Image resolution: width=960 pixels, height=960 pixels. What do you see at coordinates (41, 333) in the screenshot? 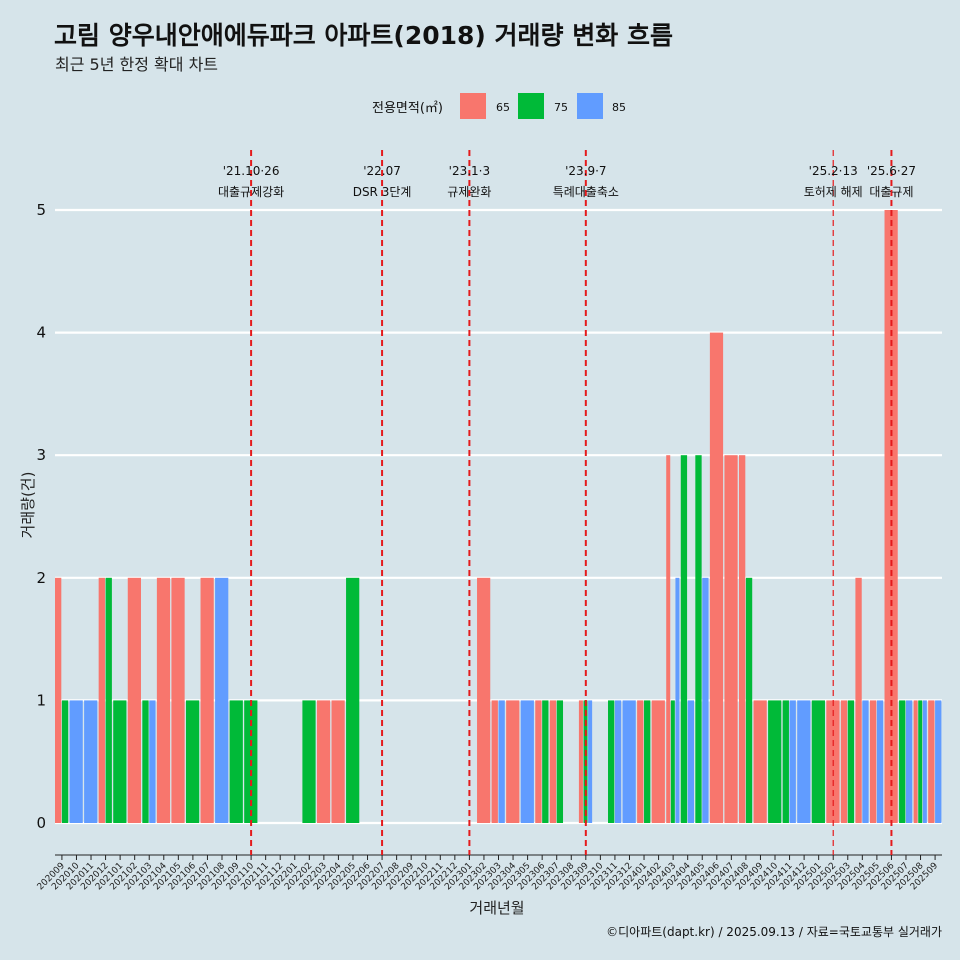
I see `y-tick-label: 4` at bounding box center [41, 333].